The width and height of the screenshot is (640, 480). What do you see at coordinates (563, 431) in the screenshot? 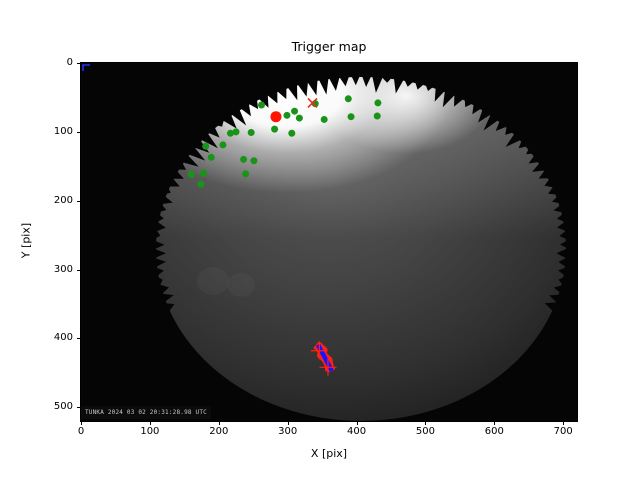
I see `x-tick-label: 700` at bounding box center [563, 431].